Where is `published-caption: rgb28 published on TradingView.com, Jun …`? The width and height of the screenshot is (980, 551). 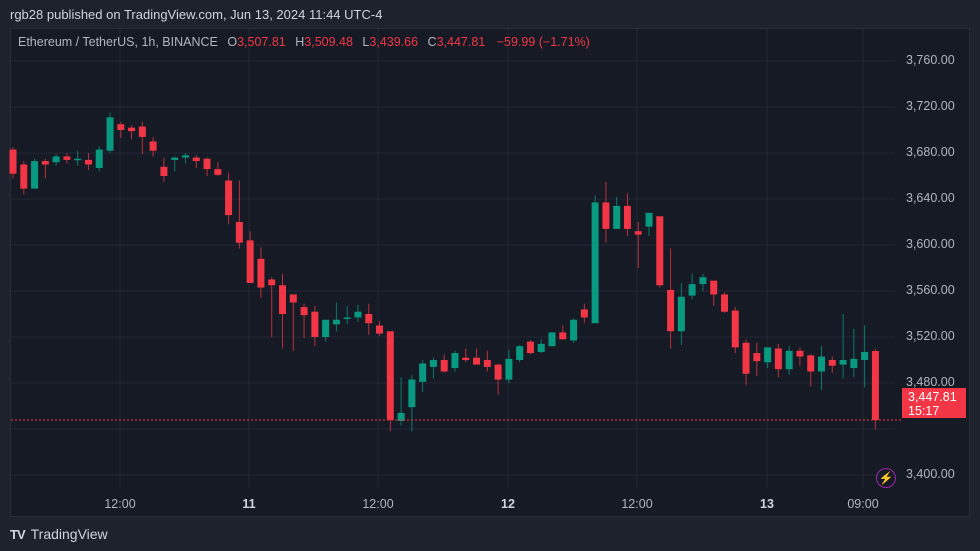
published-caption: rgb28 published on TradingView.com, Jun … is located at coordinates (196, 14).